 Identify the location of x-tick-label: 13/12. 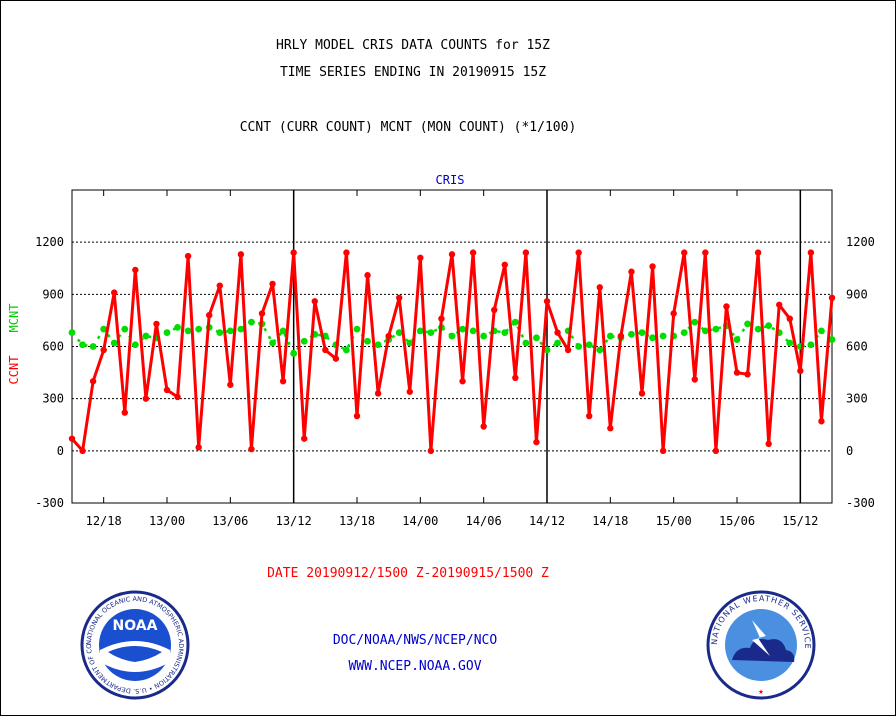
(294, 521).